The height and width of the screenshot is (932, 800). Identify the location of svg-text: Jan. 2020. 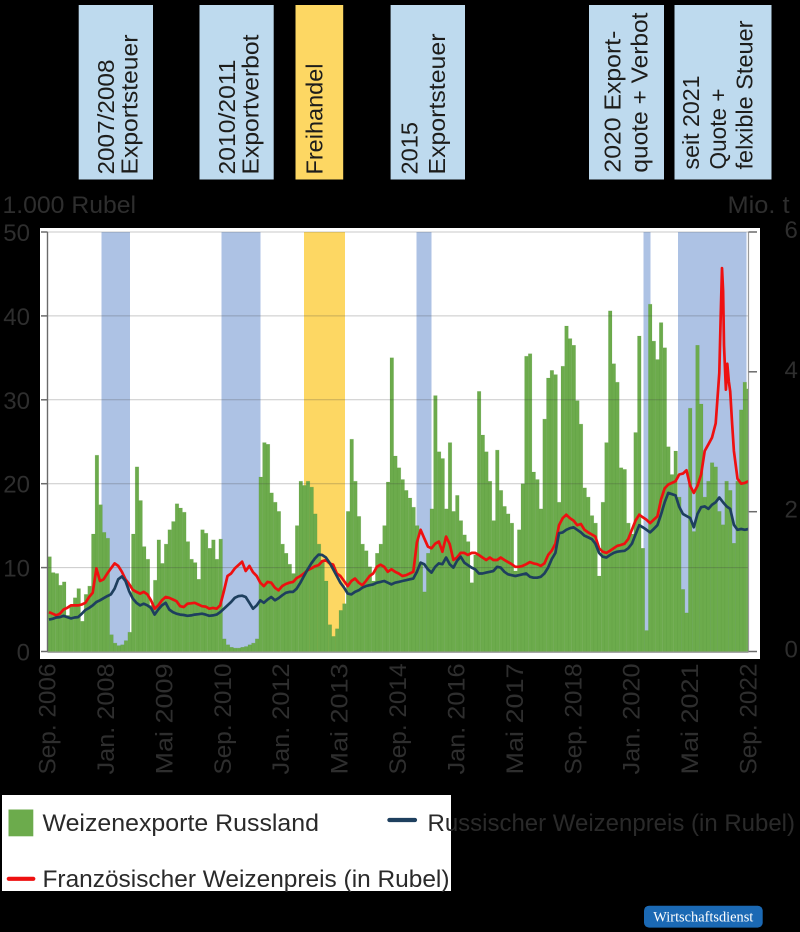
(632, 719).